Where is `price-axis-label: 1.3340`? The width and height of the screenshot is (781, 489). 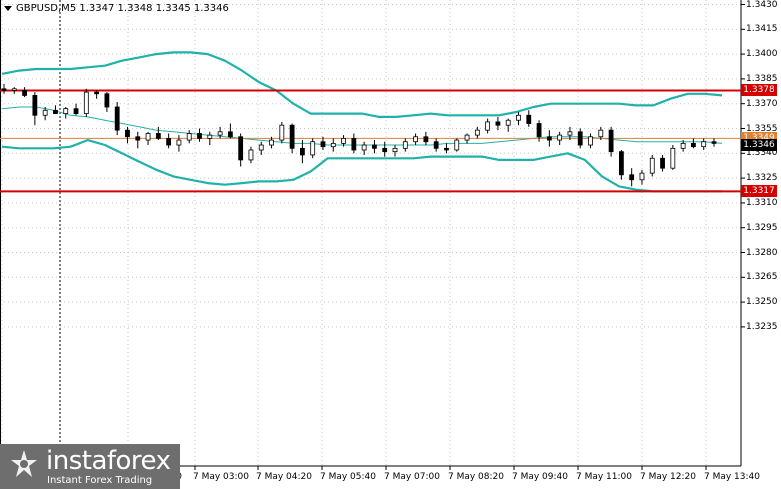 price-axis-label: 1.3340 is located at coordinates (762, 153).